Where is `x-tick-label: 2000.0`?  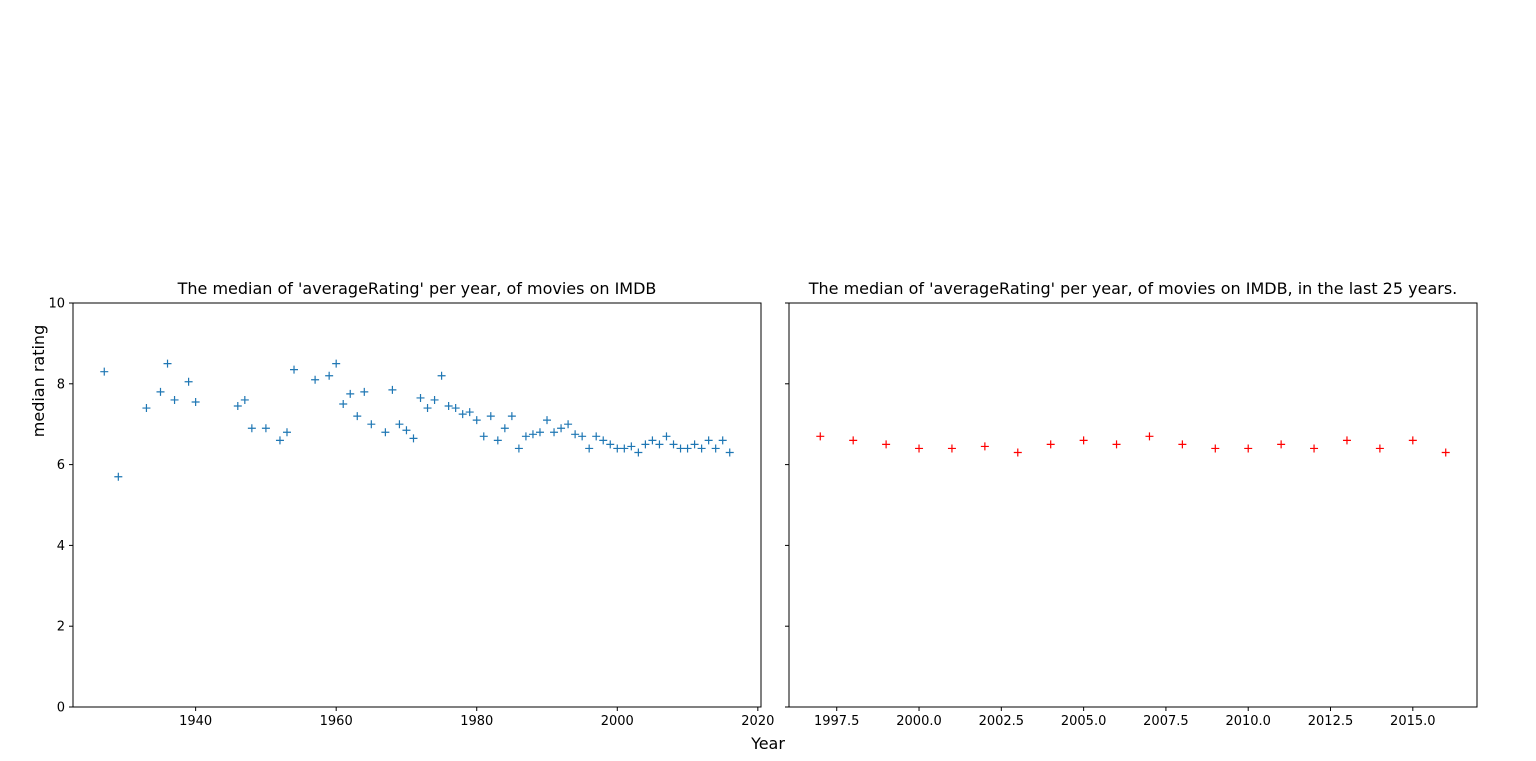
x-tick-label: 2000.0 is located at coordinates (919, 721).